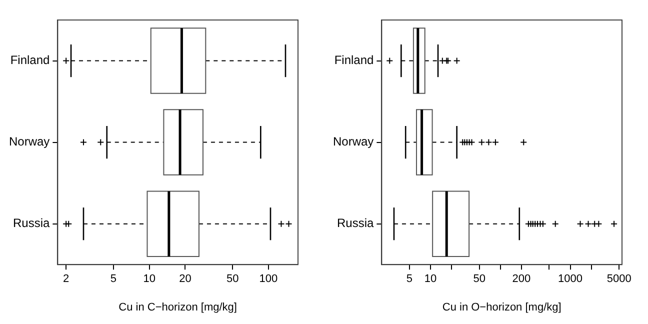 This screenshot has width=648, height=324. What do you see at coordinates (177, 307) in the screenshot?
I see `x-axis-title: Cu in C−horizon [mg/kg]` at bounding box center [177, 307].